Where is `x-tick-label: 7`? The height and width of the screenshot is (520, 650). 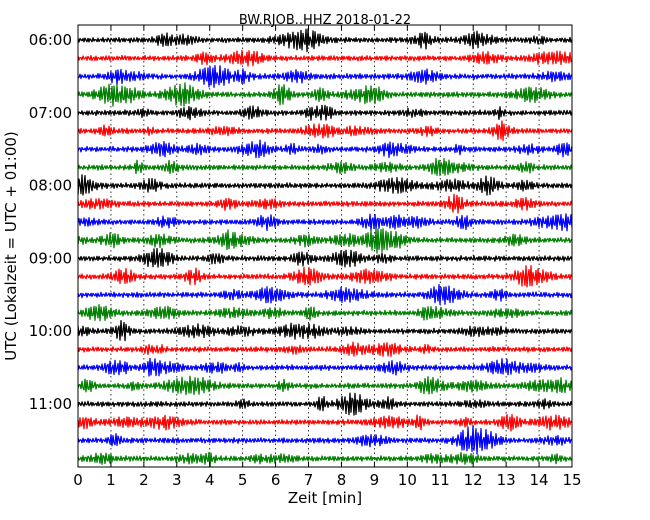 x-tick-label: 7 is located at coordinates (309, 480).